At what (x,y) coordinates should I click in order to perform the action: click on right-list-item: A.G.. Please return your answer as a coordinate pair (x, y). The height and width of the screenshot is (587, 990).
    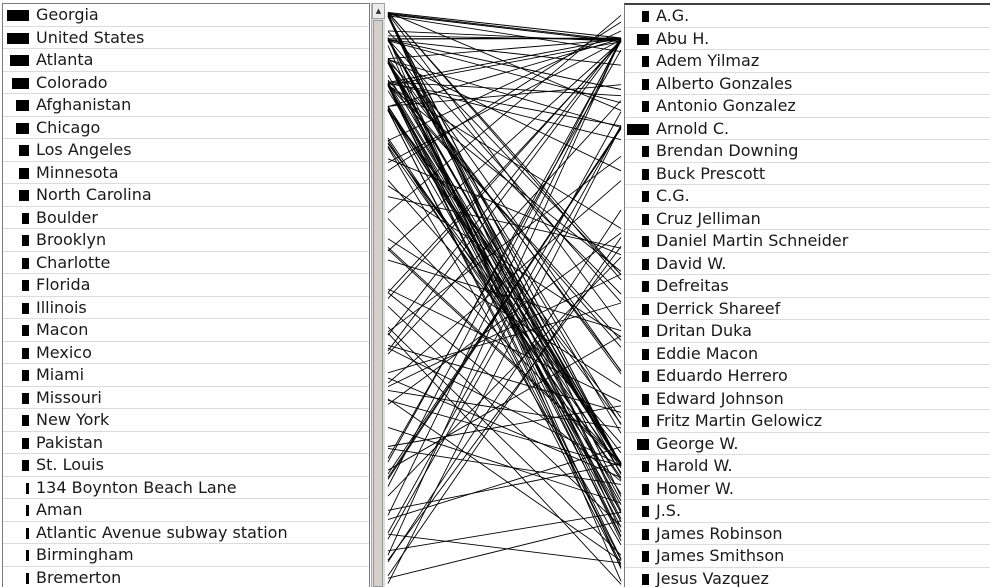
    Looking at the image, I should click on (807, 16).